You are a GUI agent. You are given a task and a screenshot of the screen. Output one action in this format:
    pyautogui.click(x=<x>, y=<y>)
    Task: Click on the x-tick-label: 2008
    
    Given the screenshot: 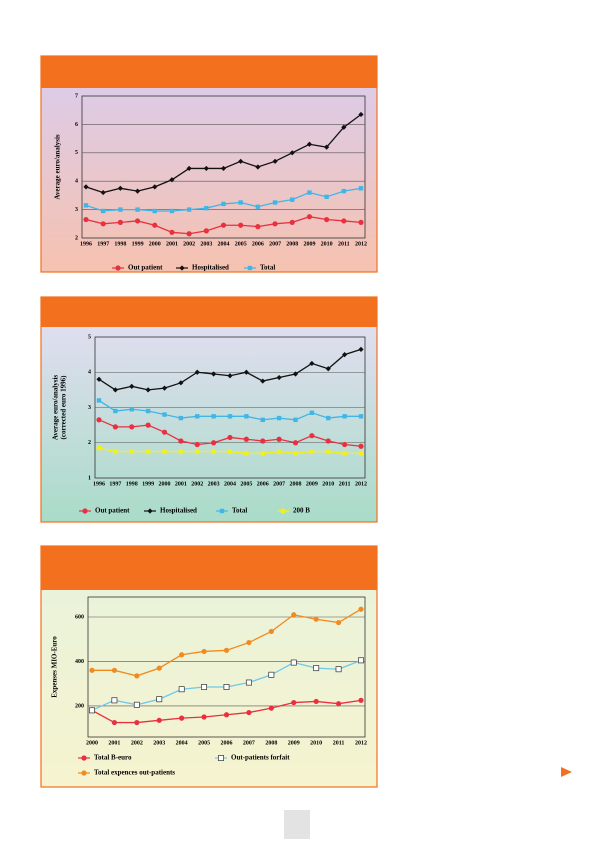 What is the action you would take?
    pyautogui.click(x=292, y=244)
    